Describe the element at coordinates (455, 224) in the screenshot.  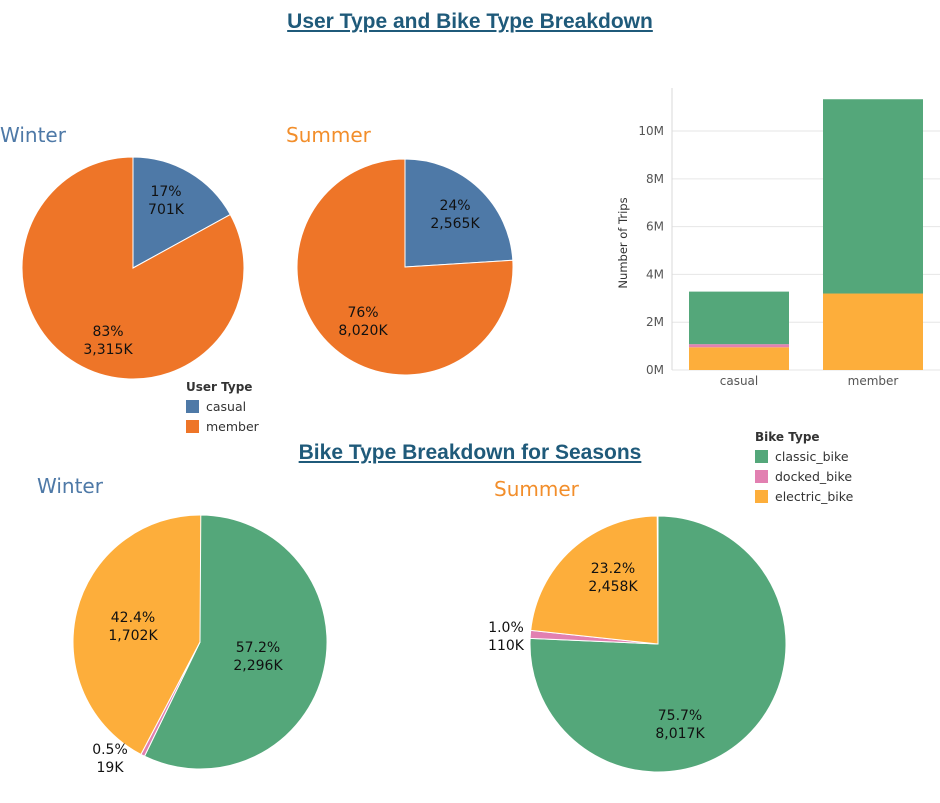
I see `slice-value-label: 2,565K` at that location.